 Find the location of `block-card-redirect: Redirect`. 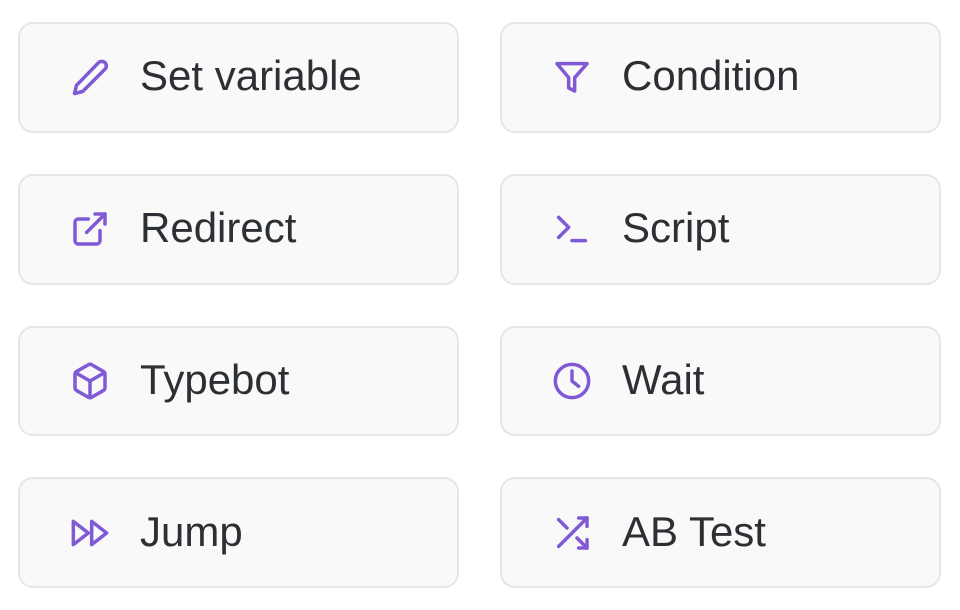

block-card-redirect: Redirect is located at coordinates (238, 229).